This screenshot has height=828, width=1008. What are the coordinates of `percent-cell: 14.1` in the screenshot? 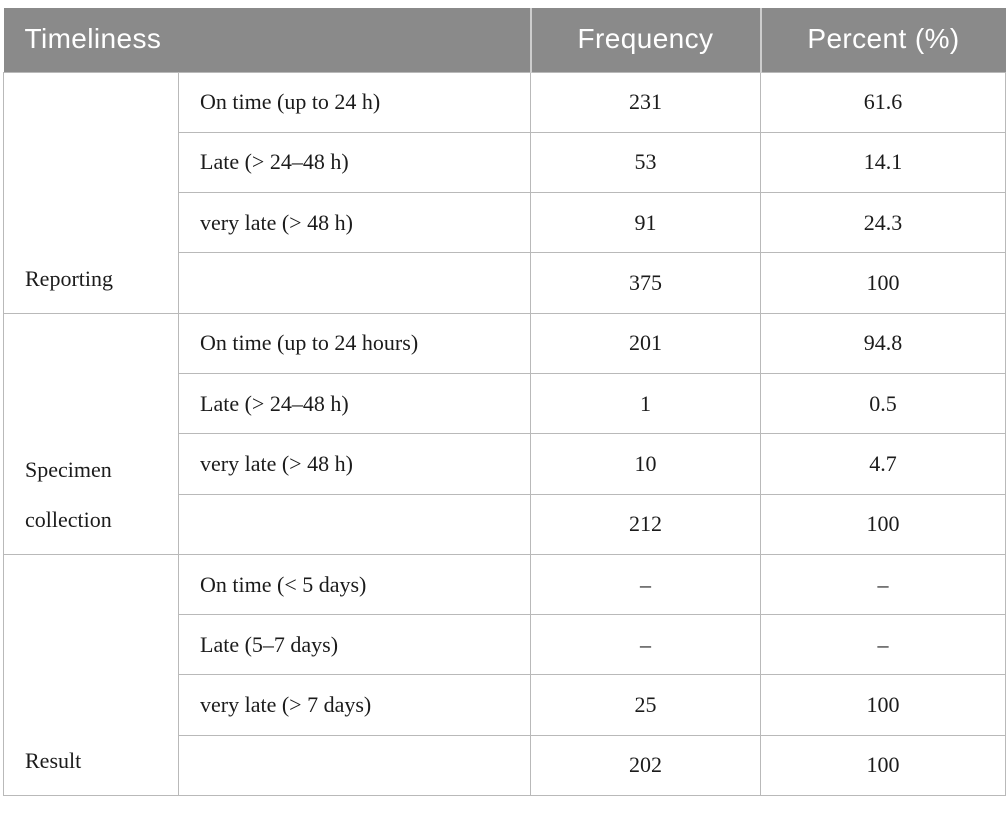 It's located at (883, 162).